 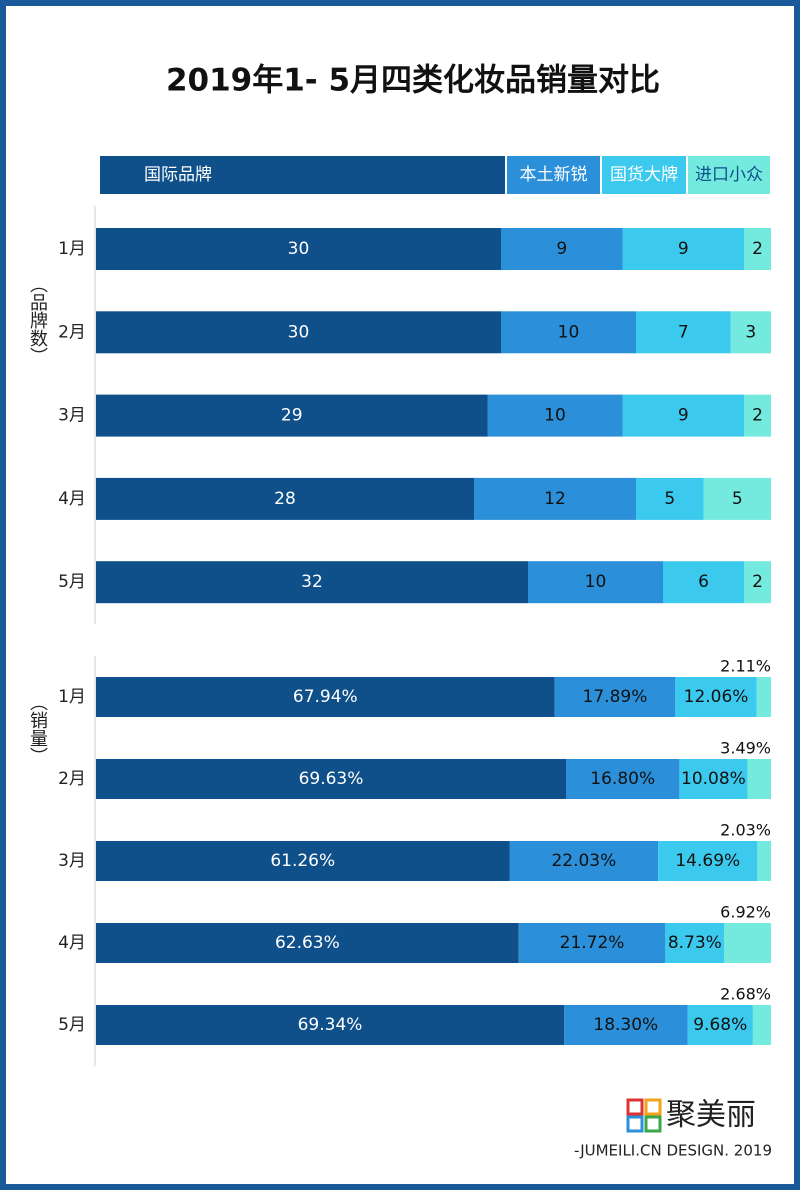 I want to click on data-label: 7, so click(x=683, y=332).